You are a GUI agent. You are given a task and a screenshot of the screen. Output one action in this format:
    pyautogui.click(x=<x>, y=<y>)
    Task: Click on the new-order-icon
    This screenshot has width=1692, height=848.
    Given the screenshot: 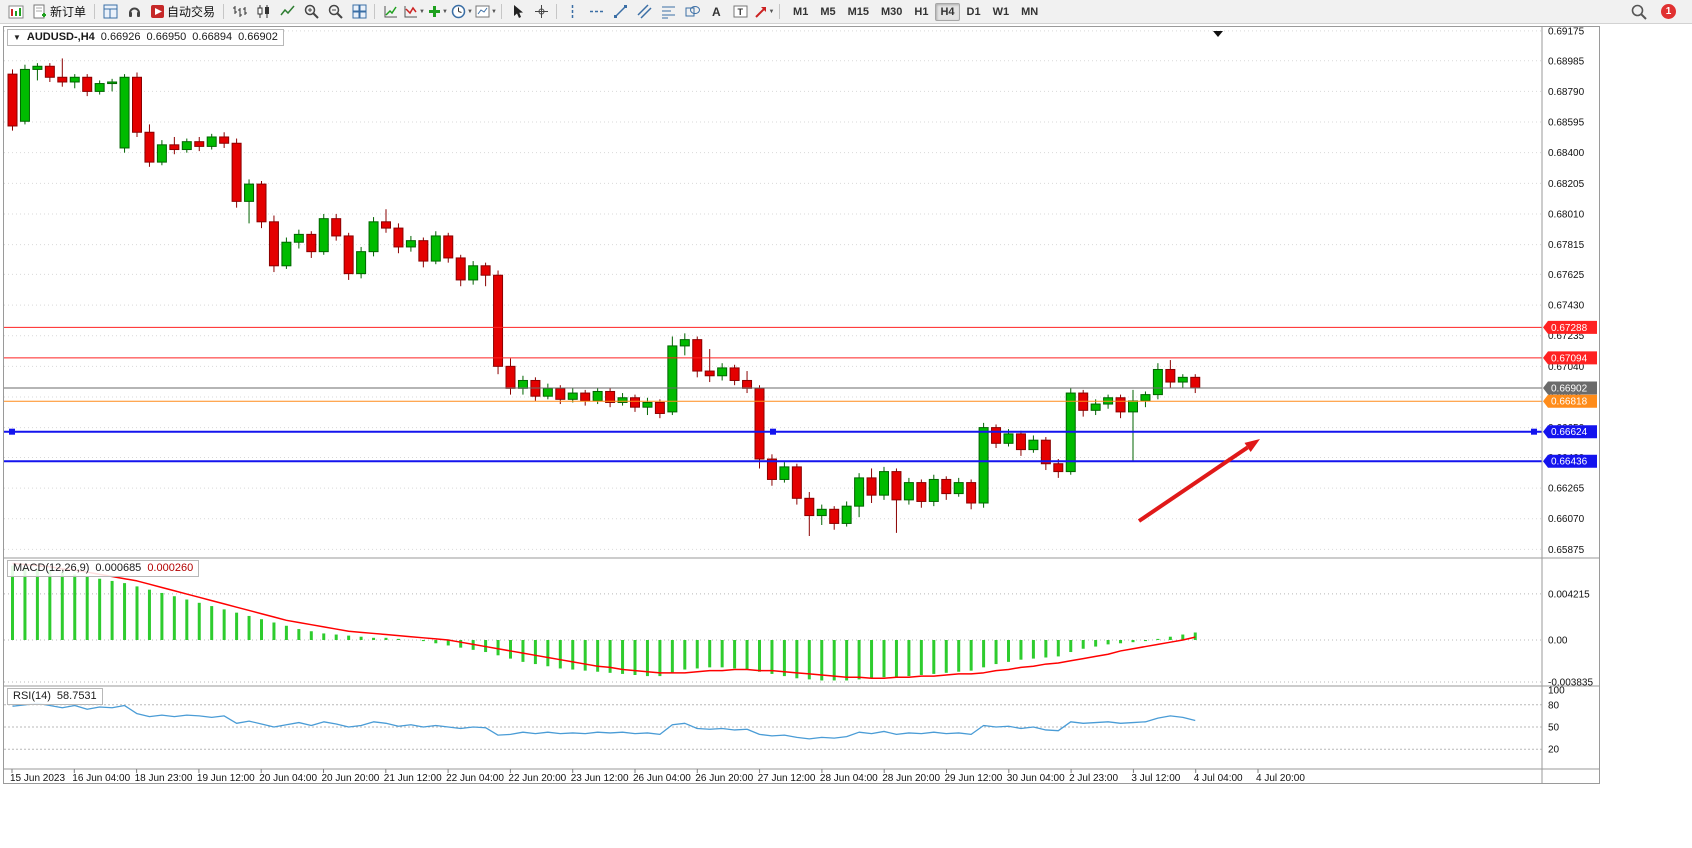 What is the action you would take?
    pyautogui.click(x=39, y=11)
    